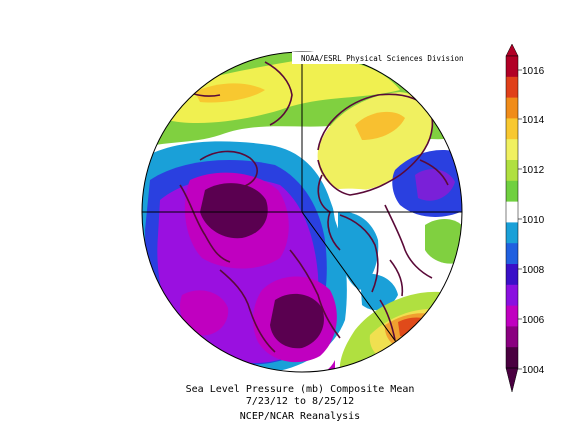 The width and height of the screenshot is (565, 437). I want to click on colorbar-tick-label: 1004, so click(533, 370).